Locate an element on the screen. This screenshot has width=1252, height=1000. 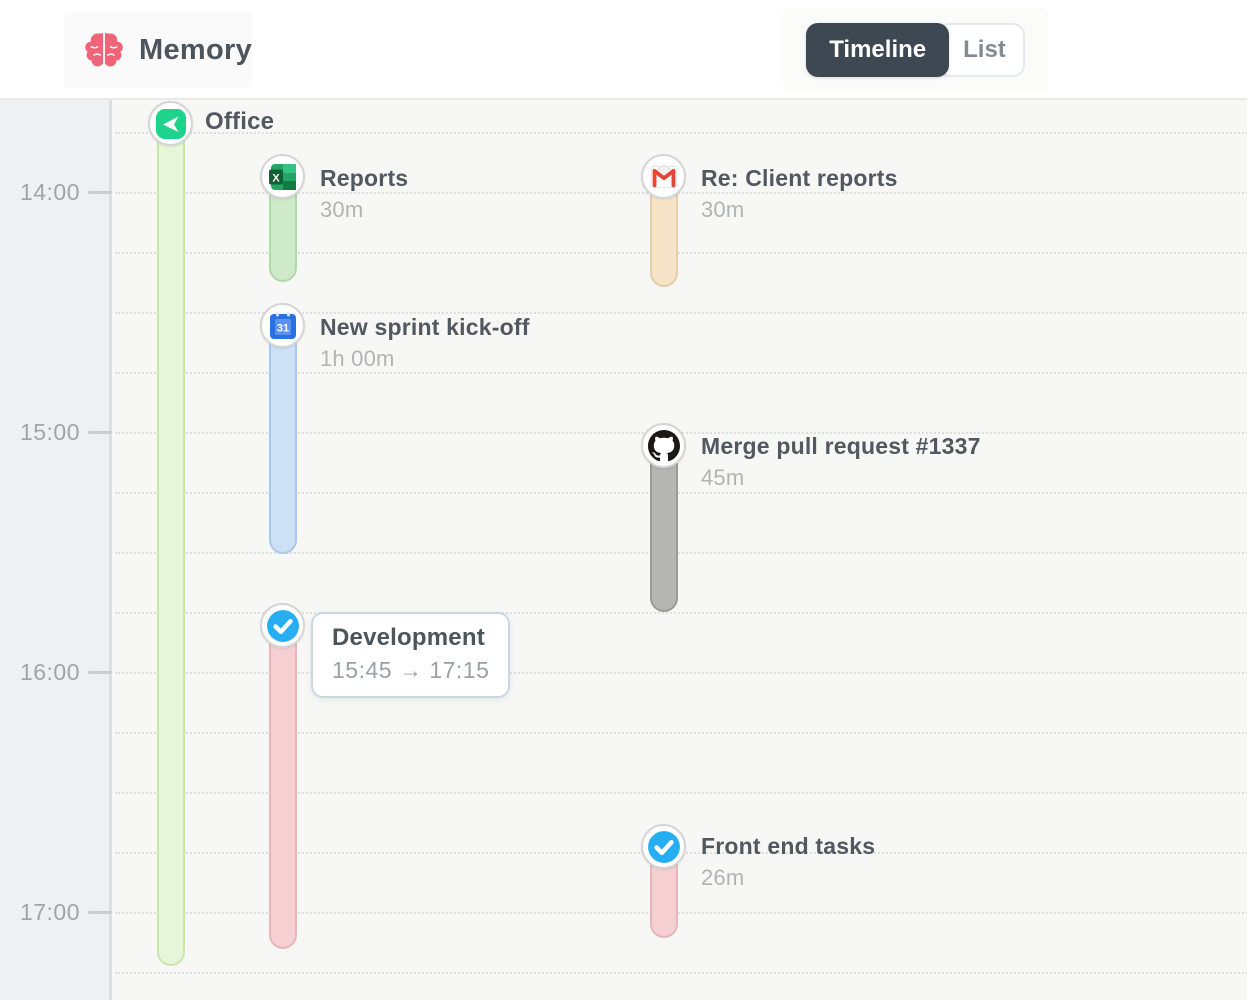
entry-title: Reports is located at coordinates (364, 178).